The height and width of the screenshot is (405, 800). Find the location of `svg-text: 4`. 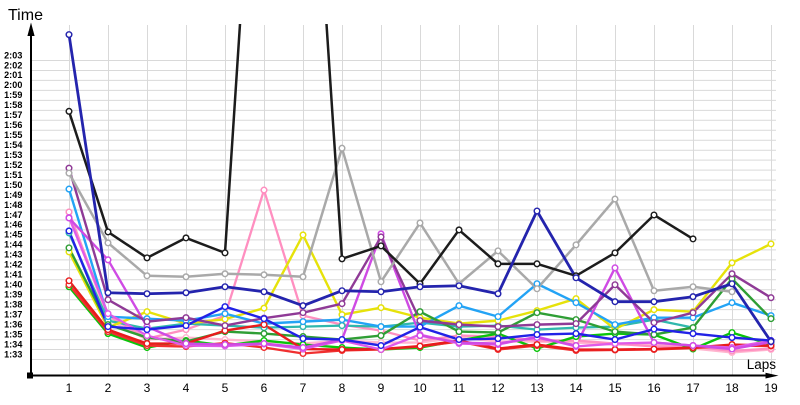

svg-text: 4 is located at coordinates (186, 388).